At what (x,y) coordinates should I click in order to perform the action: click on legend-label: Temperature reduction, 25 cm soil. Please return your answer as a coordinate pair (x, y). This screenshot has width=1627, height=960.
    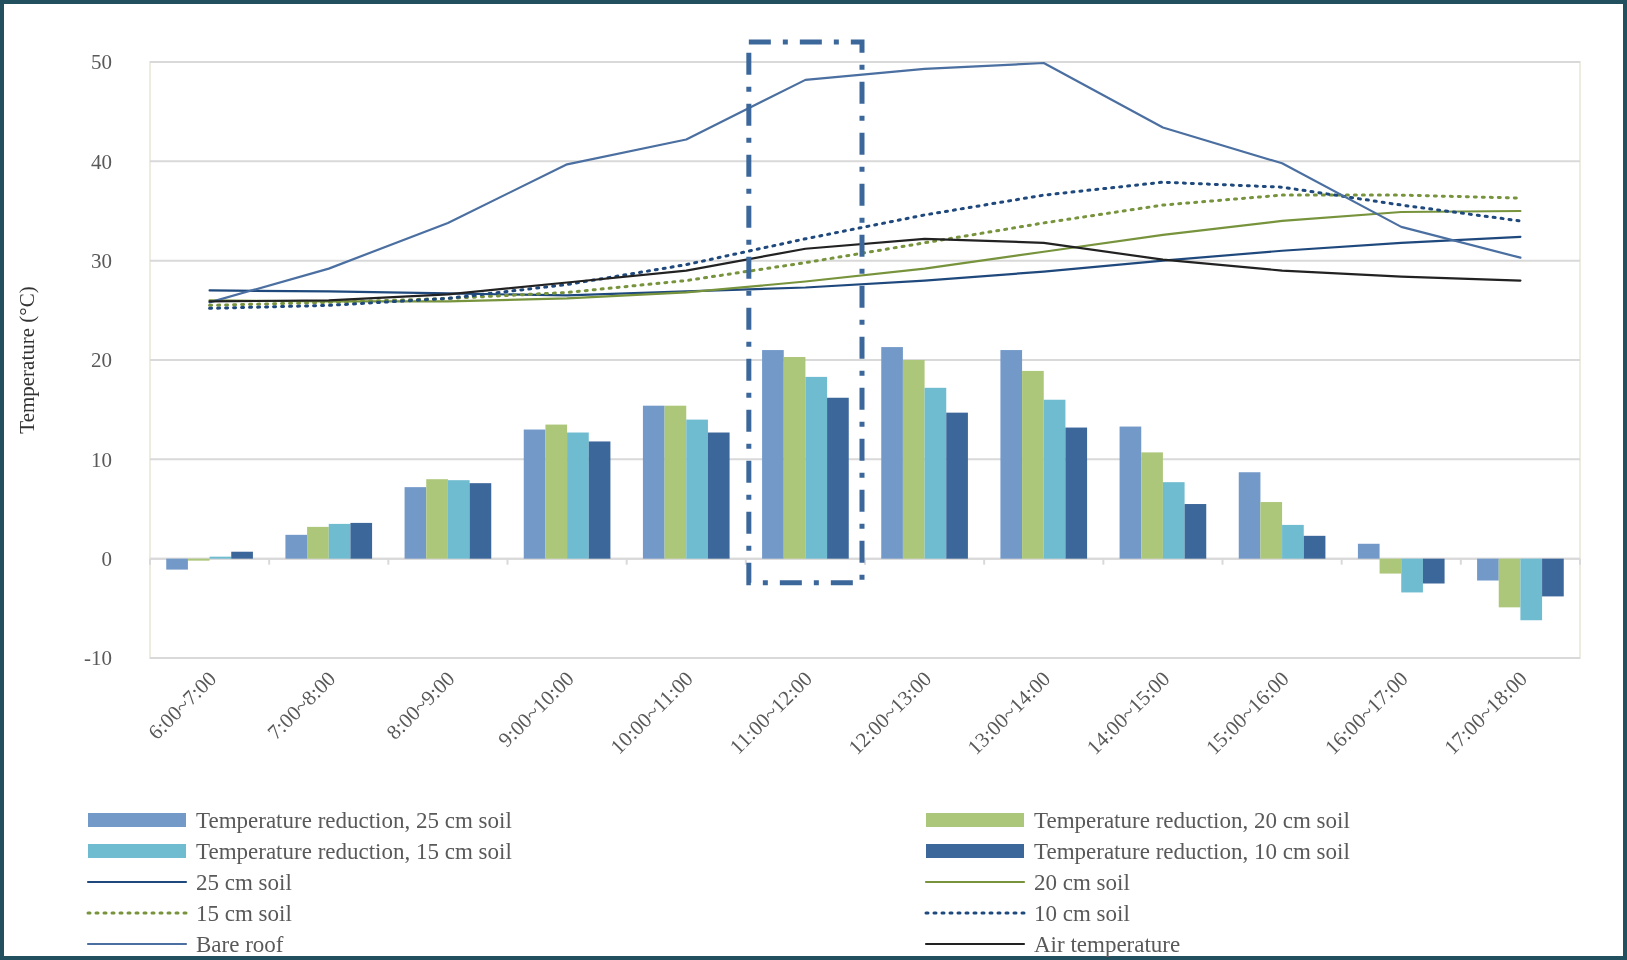
    Looking at the image, I should click on (354, 821).